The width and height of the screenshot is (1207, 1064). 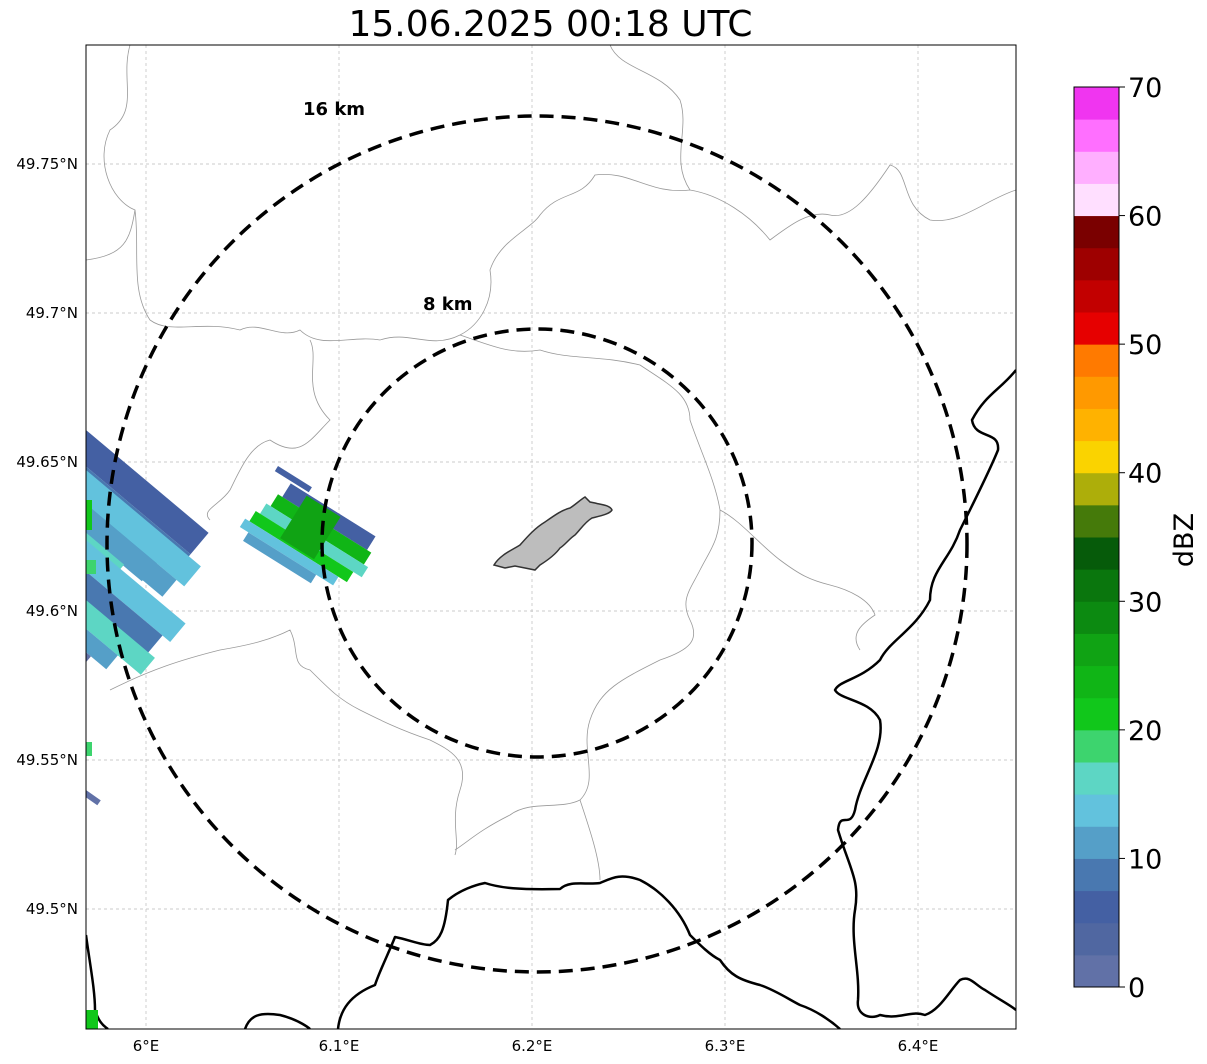 I want to click on colorbar-tick-label: 70, so click(x=1145, y=88).